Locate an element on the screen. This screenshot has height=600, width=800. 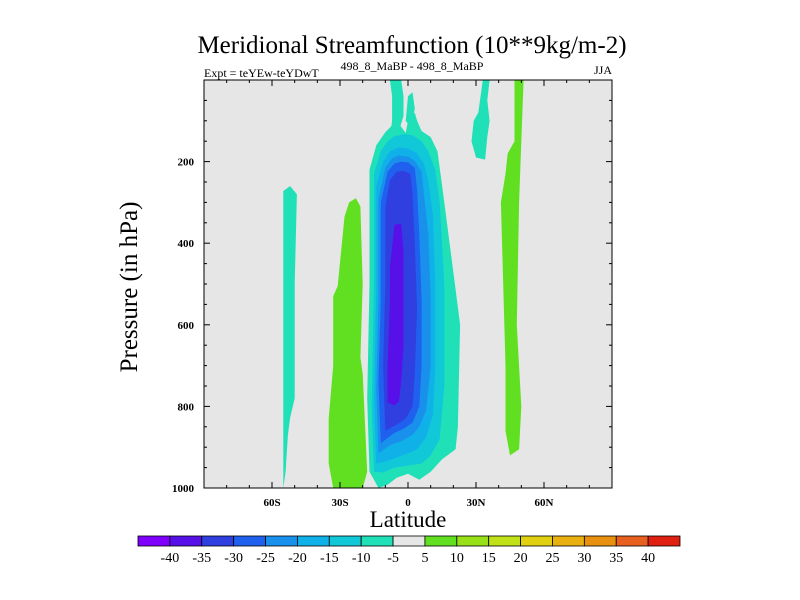
y-tick-label: 600 is located at coordinates (186, 326).